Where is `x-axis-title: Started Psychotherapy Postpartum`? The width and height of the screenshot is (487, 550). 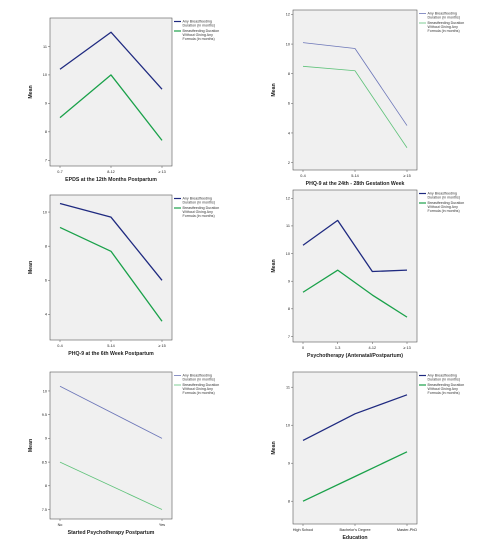 x-axis-title: Started Psychotherapy Postpartum is located at coordinates (111, 533).